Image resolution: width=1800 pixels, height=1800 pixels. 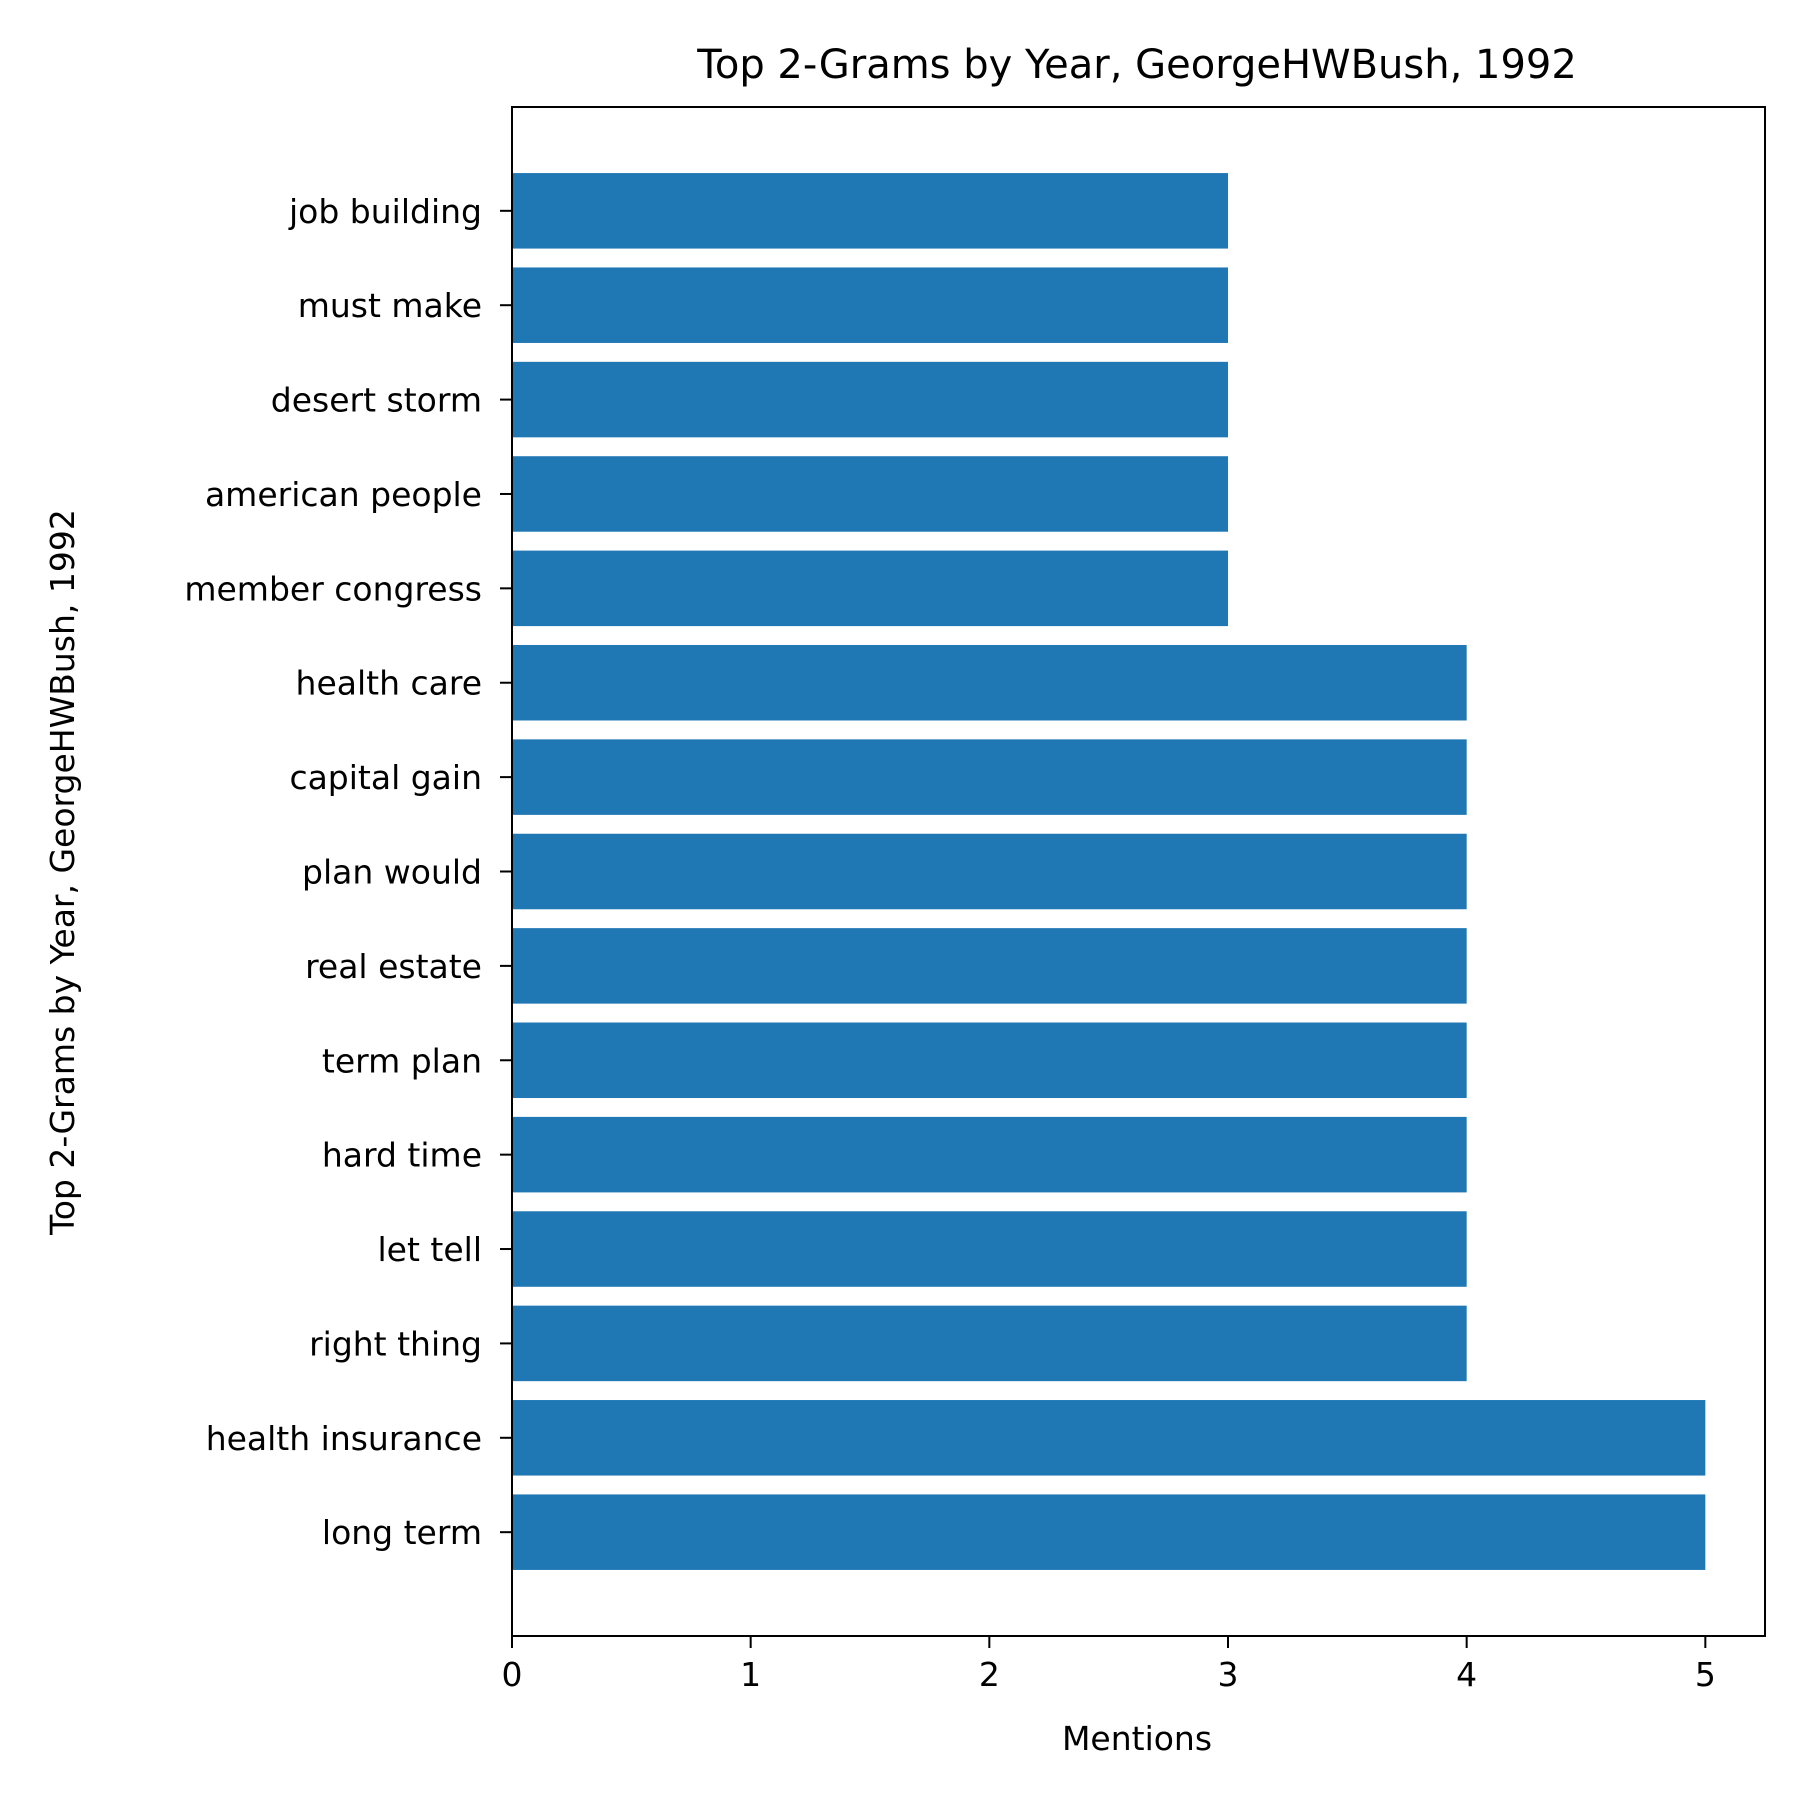 I want to click on y-tick-label: plan would, so click(x=392, y=872).